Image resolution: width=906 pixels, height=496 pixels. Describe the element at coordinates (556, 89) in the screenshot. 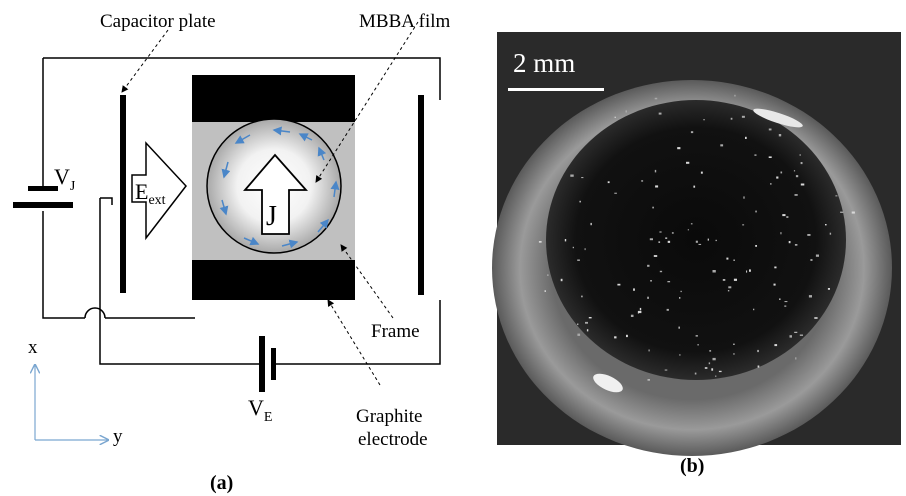

I see `scale-bar` at that location.